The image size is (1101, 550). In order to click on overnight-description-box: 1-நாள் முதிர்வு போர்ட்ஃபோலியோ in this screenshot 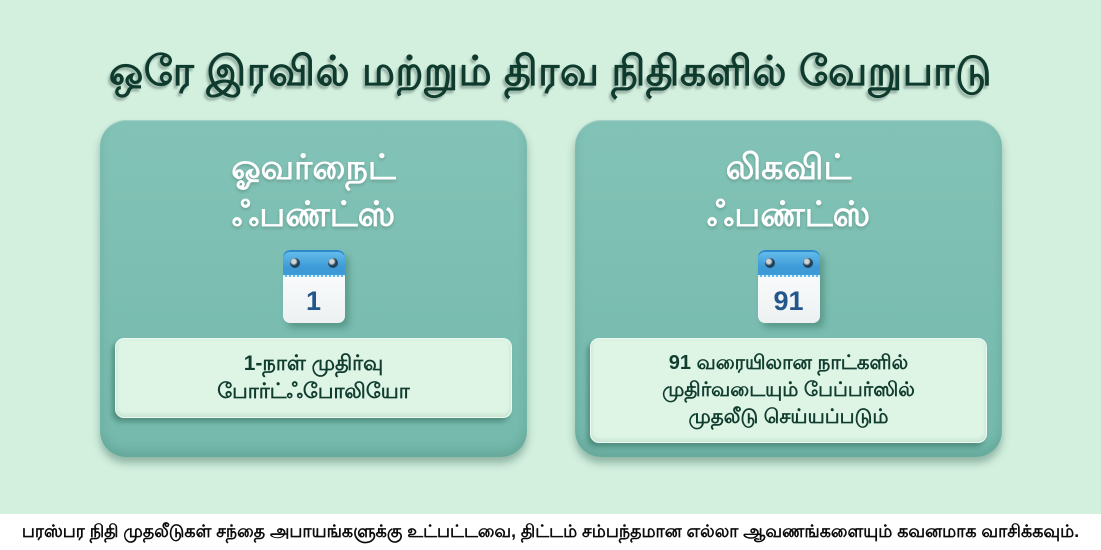, I will do `click(313, 378)`.